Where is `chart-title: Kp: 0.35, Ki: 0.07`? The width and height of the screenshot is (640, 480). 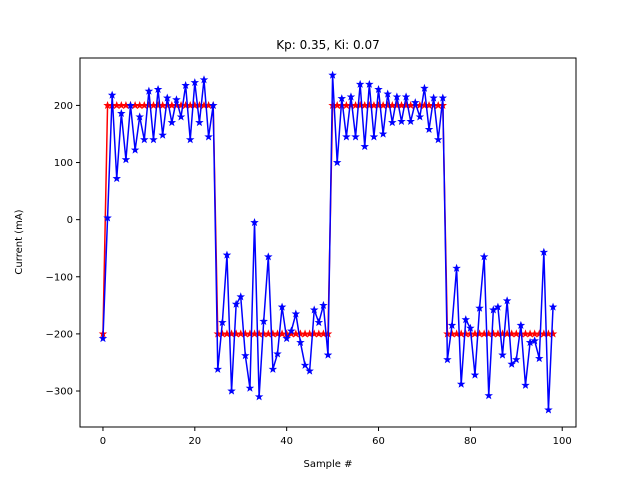 chart-title: Kp: 0.35, Ki: 0.07 is located at coordinates (327, 45).